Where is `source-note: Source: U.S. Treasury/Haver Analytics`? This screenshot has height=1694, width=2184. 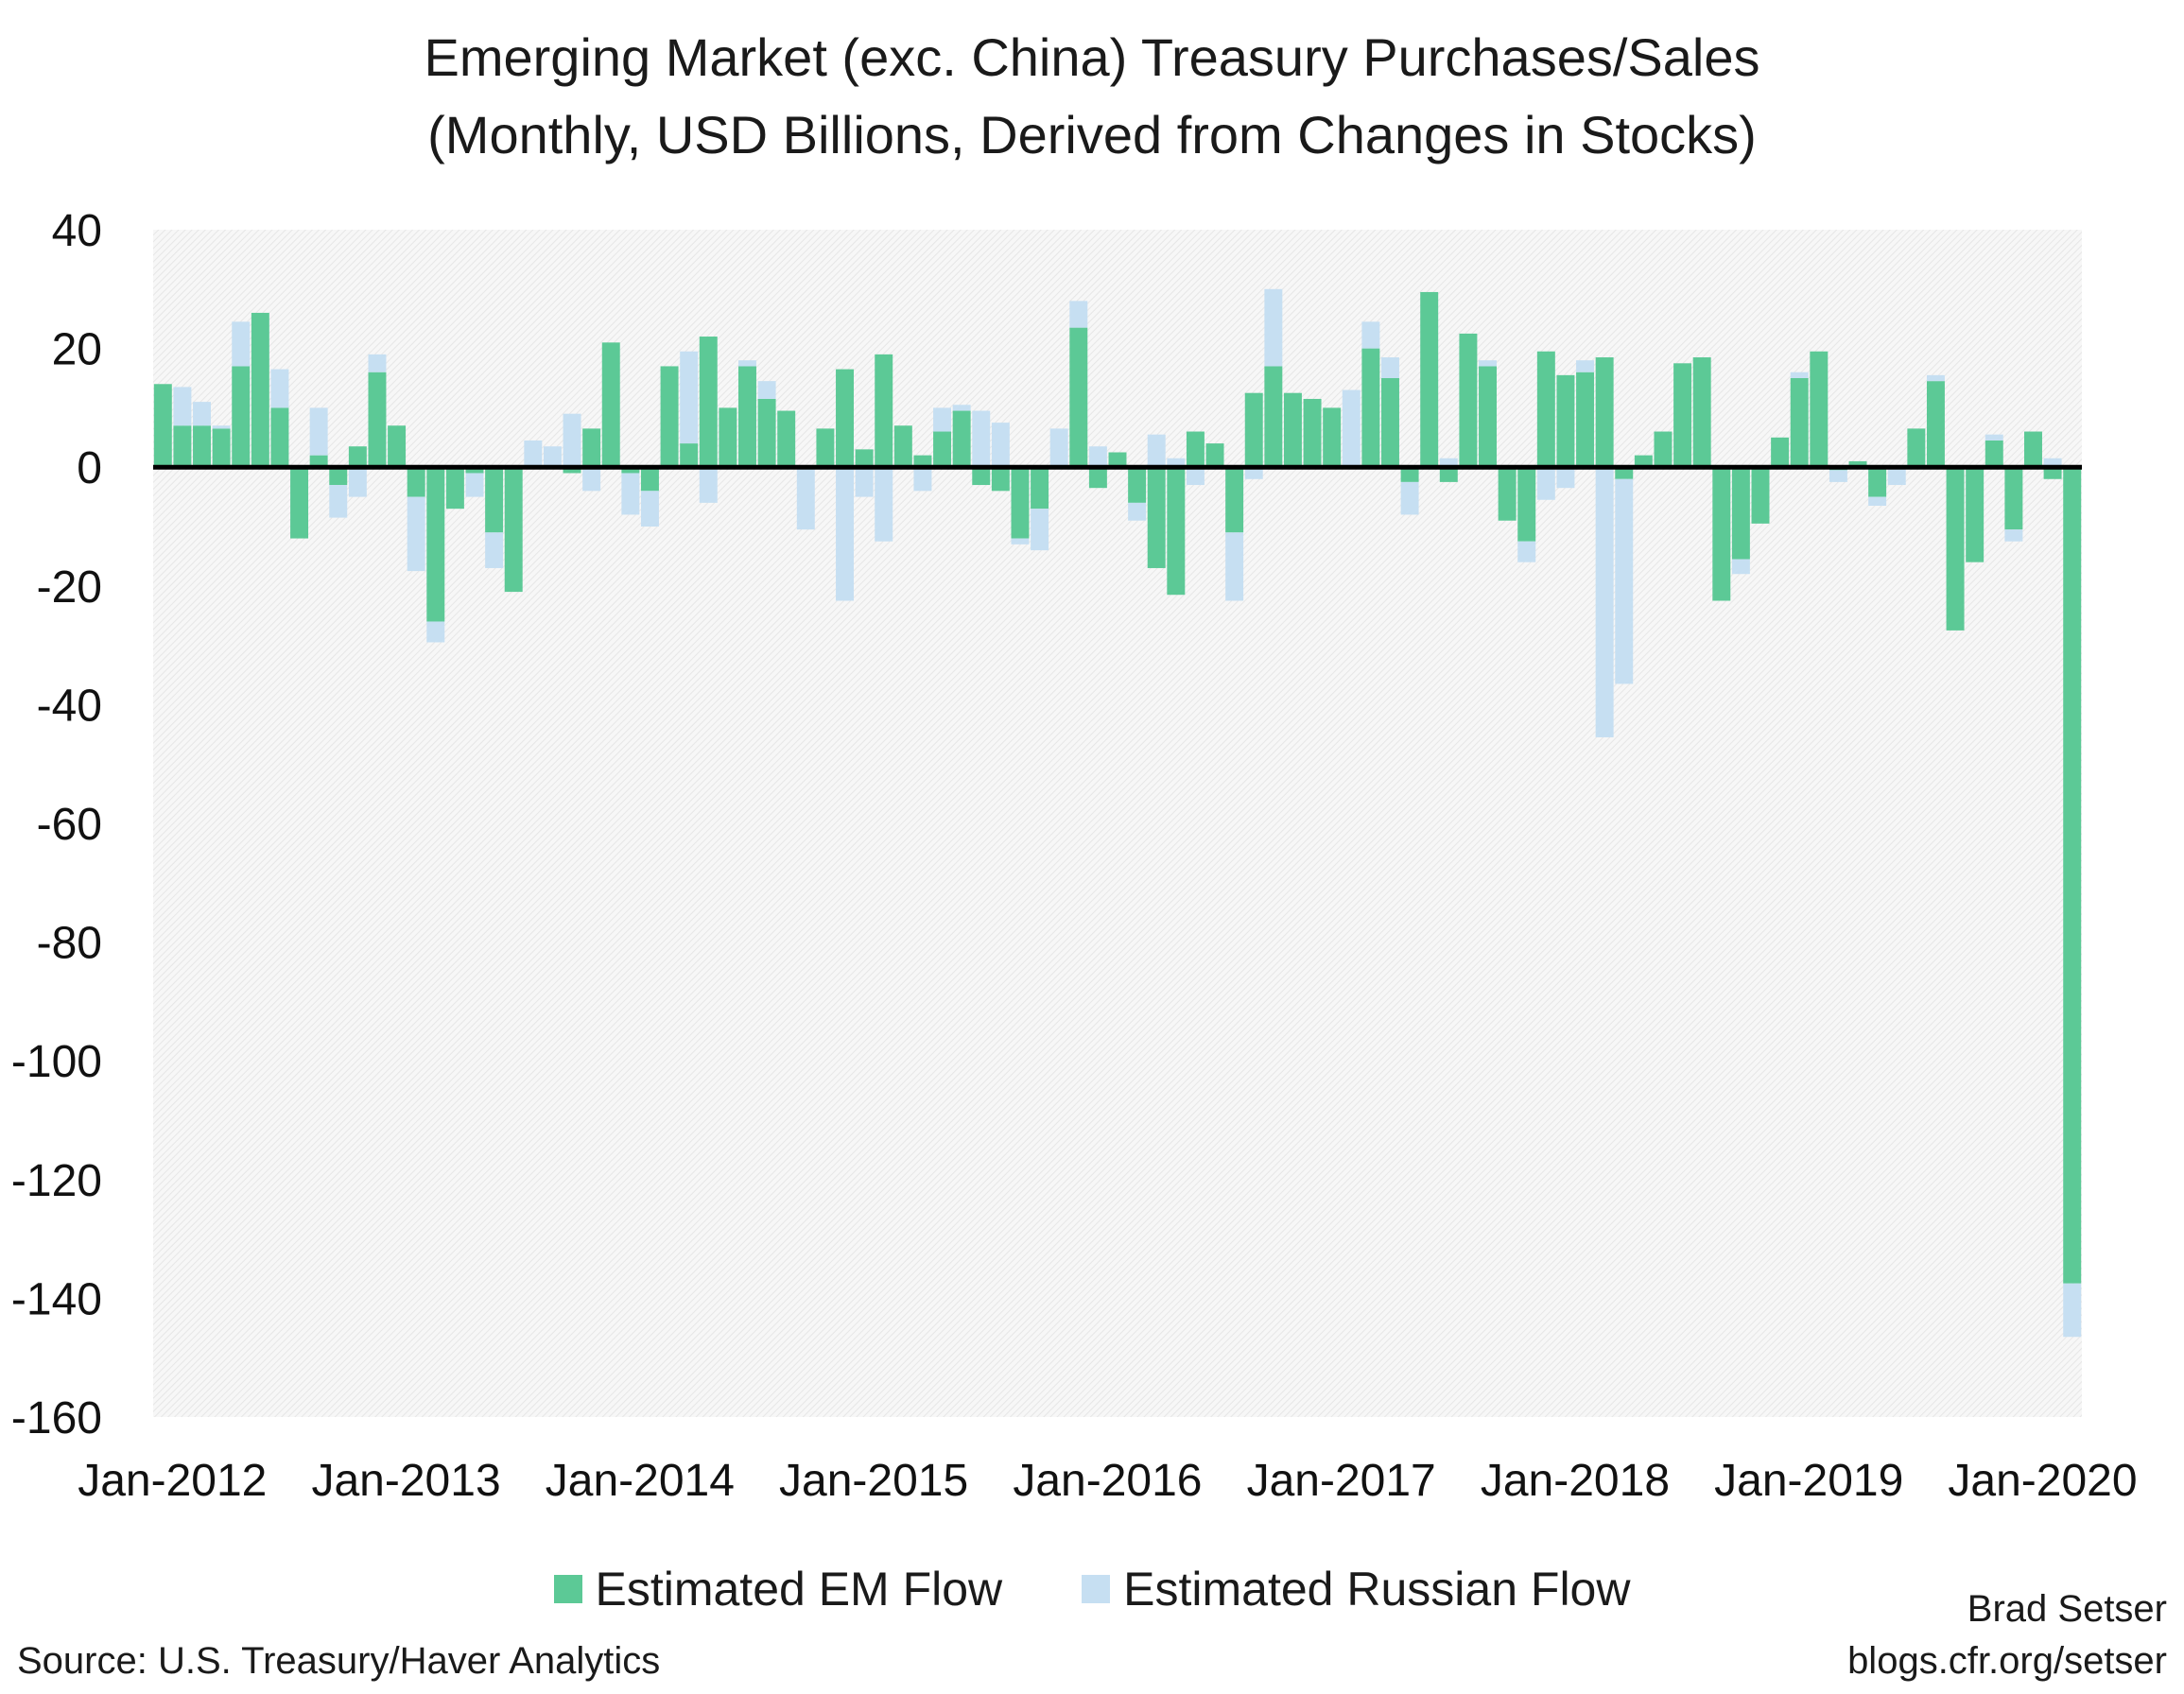
source-note: Source: U.S. Treasury/Haver Analytics is located at coordinates (339, 1661).